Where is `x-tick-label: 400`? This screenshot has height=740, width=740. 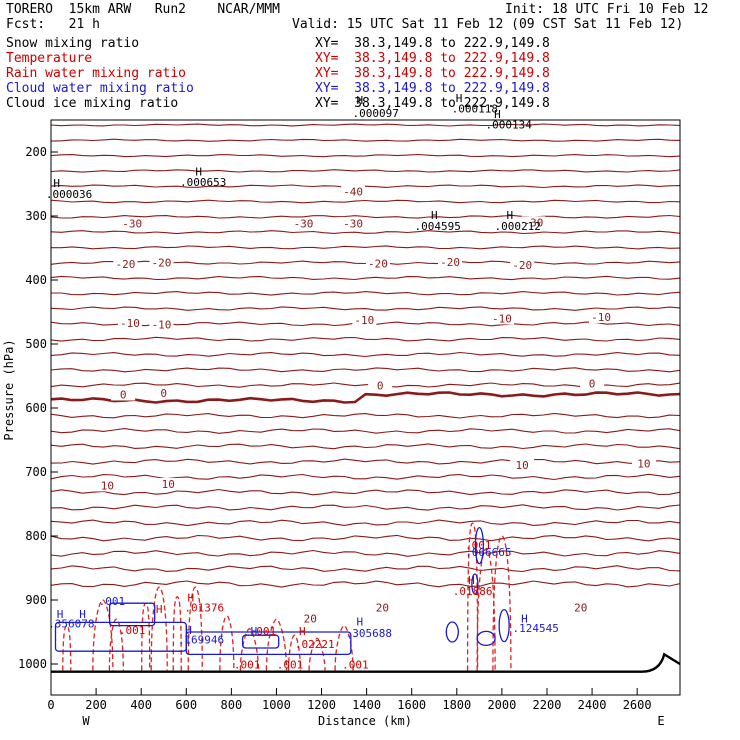 x-tick-label: 400 is located at coordinates (141, 705).